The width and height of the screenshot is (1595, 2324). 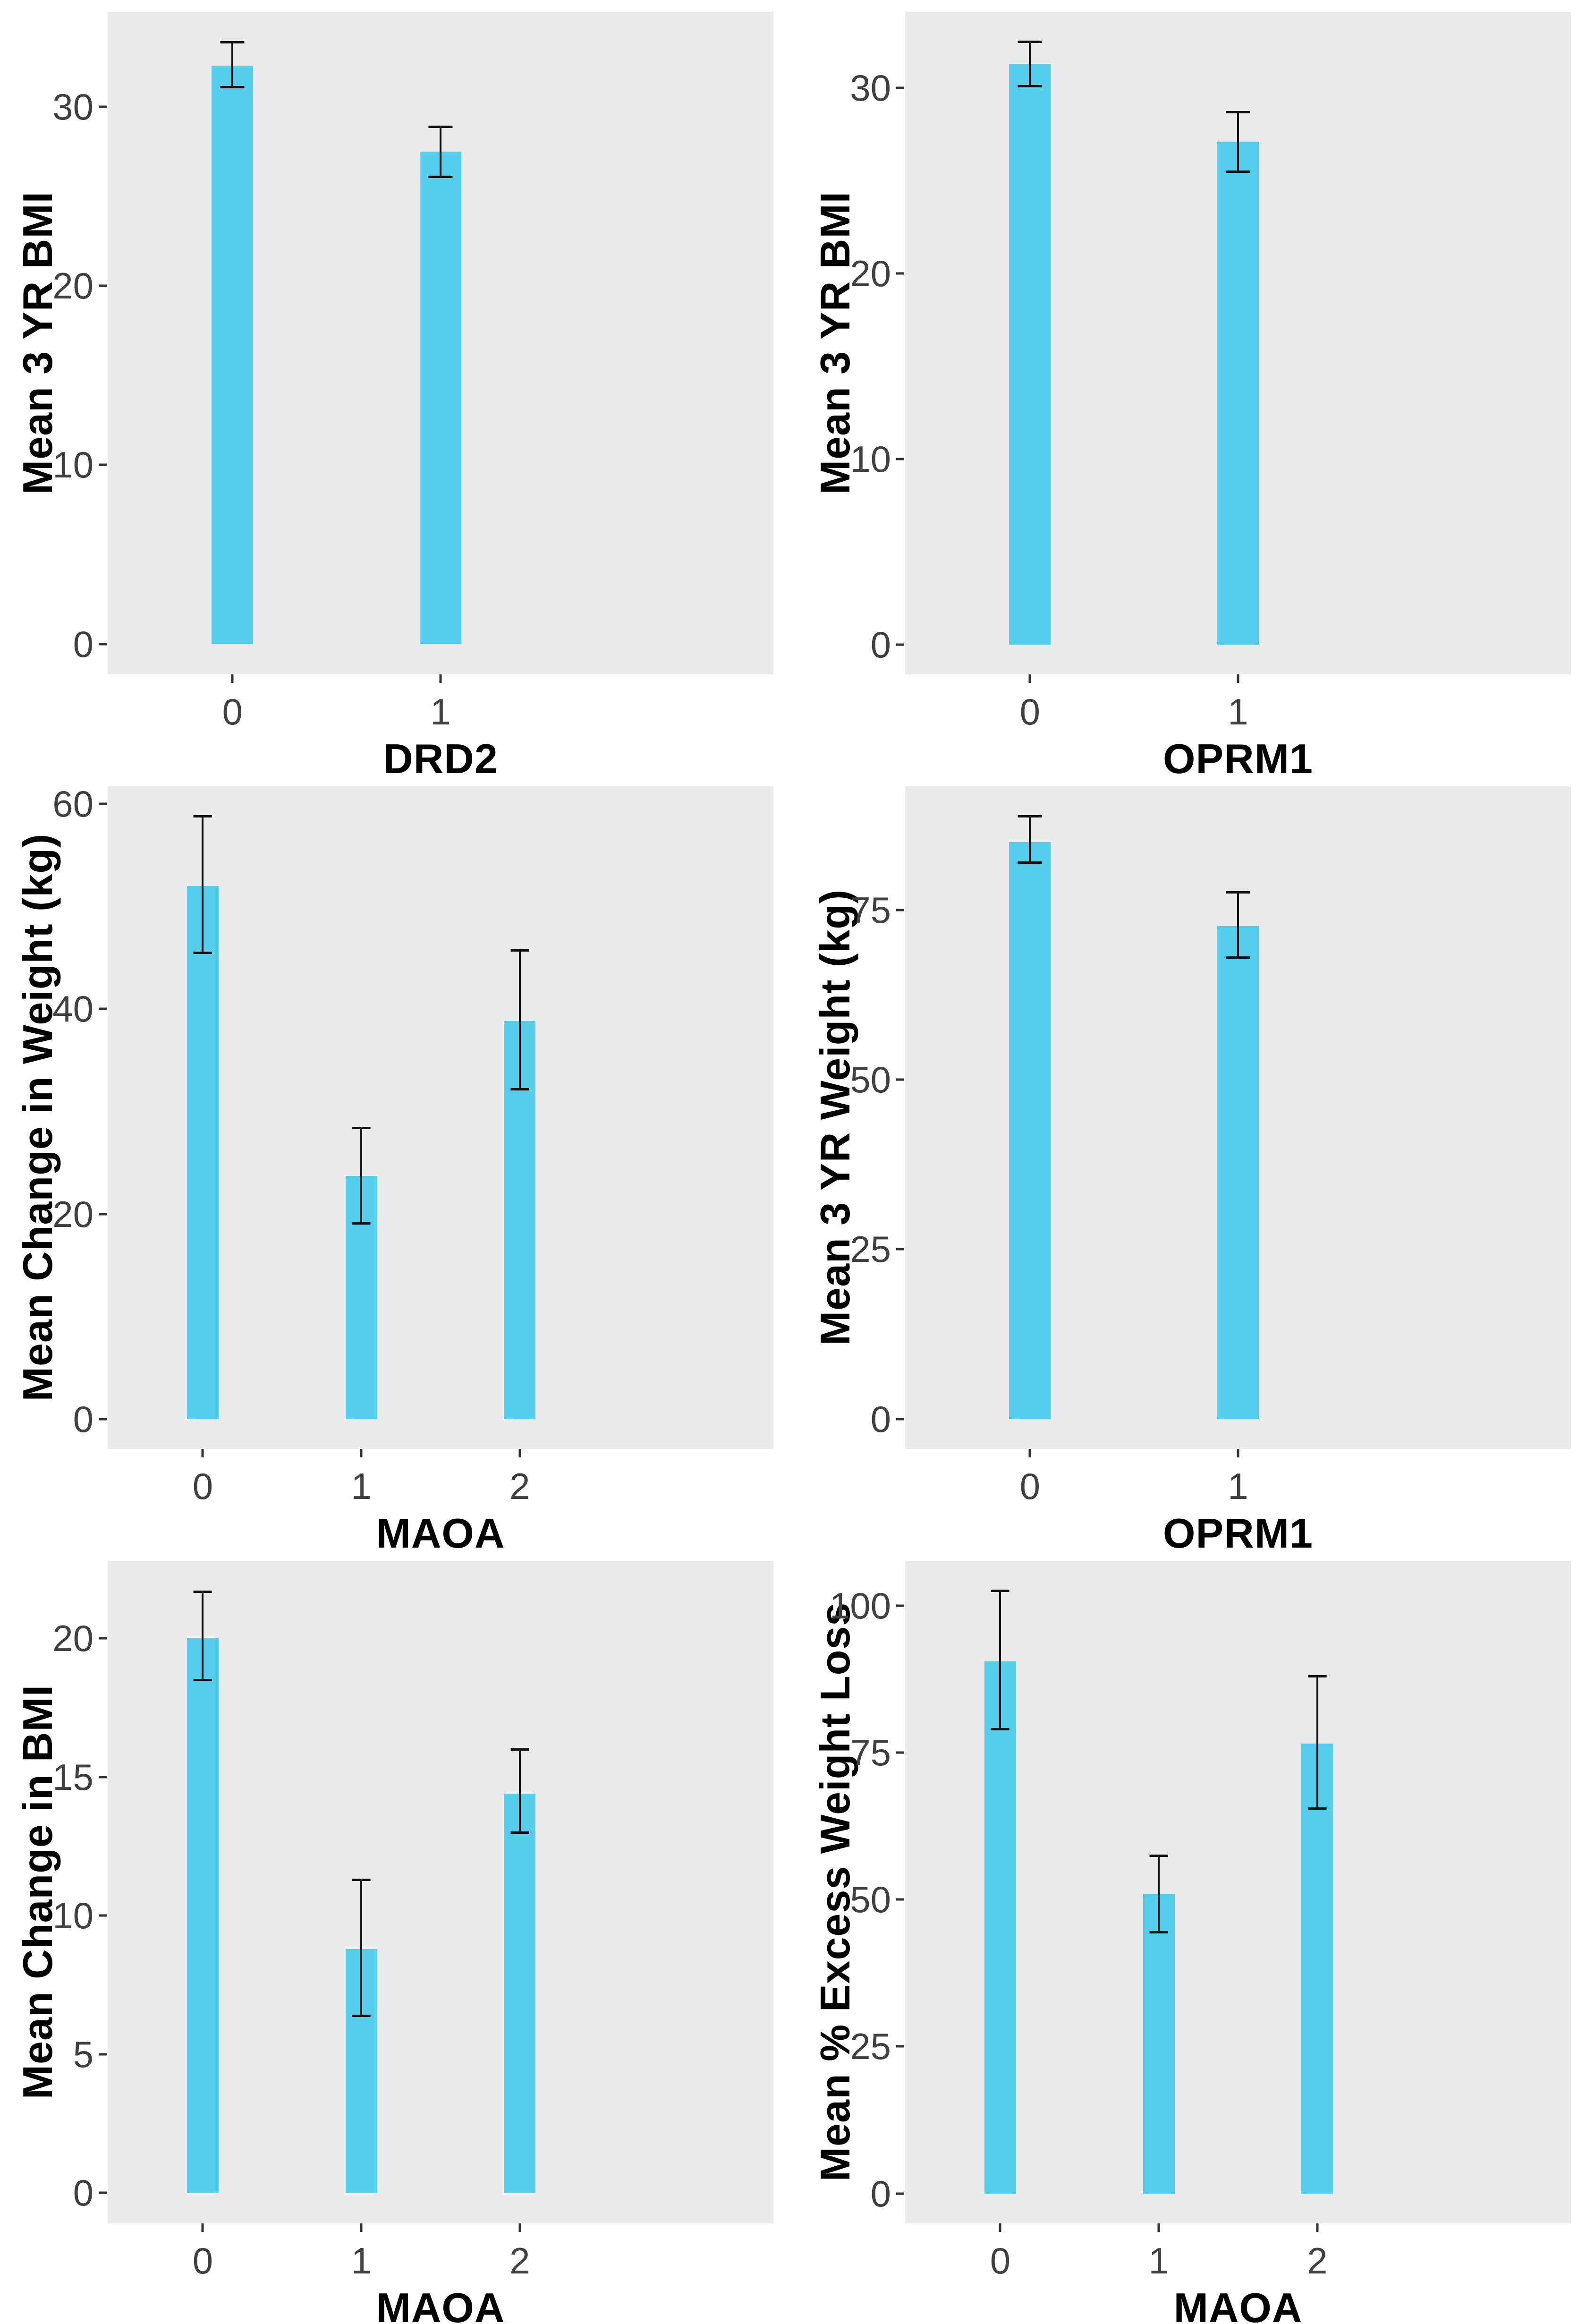 What do you see at coordinates (835, 1118) in the screenshot?
I see `y-axis-title: Mean 3 YR Weight (kg)` at bounding box center [835, 1118].